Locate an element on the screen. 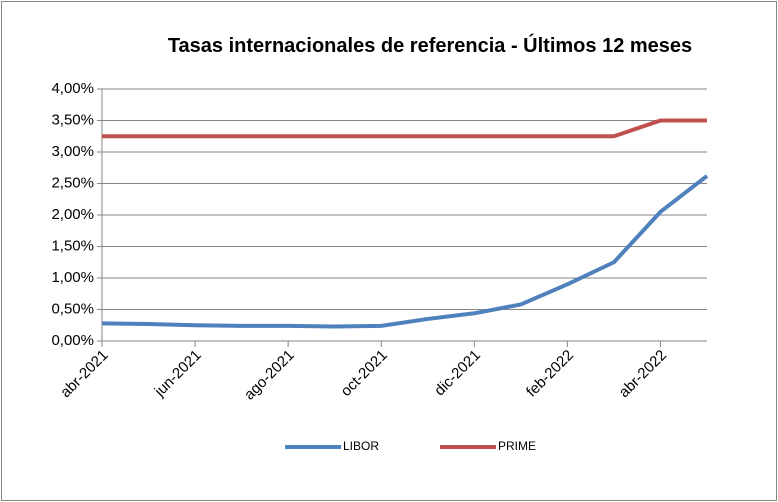 This screenshot has height=502, width=778. y-tick-label: 1,00% is located at coordinates (72, 277).